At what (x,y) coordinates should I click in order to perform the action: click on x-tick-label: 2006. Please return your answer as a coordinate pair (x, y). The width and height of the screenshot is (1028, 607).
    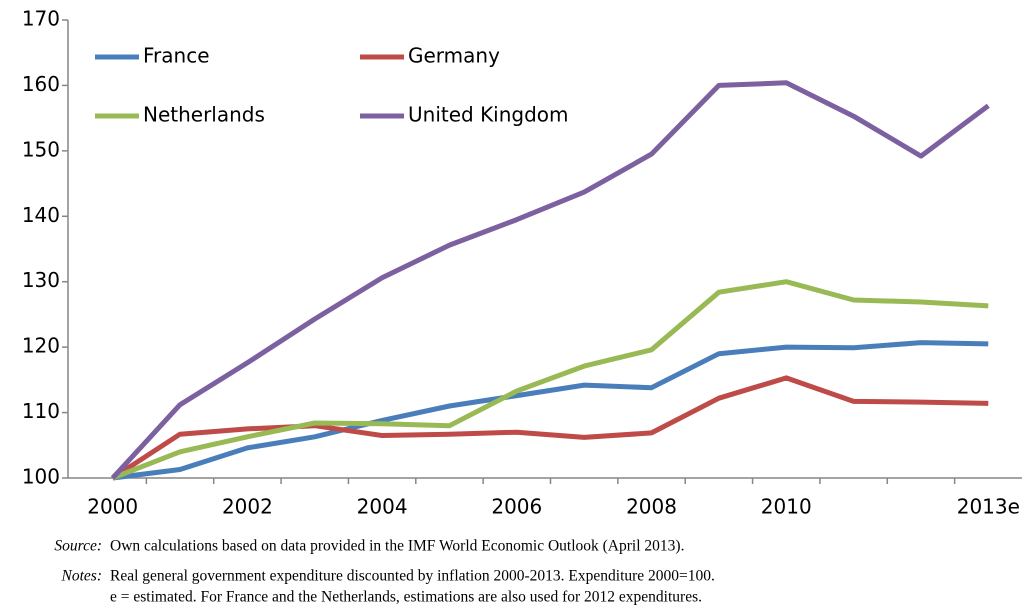
    Looking at the image, I should click on (516, 507).